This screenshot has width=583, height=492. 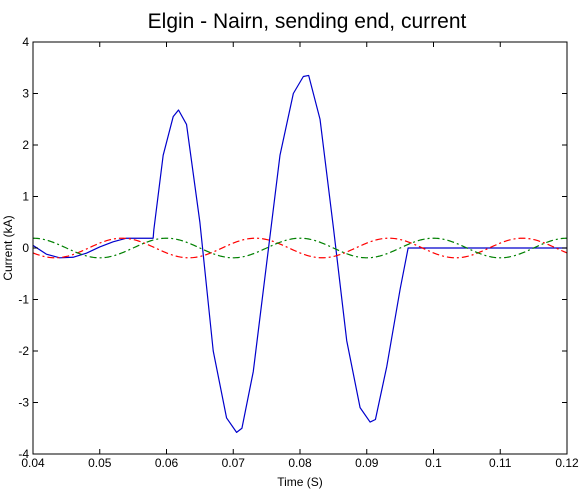 I want to click on y-tick-label: -1, so click(x=23, y=300).